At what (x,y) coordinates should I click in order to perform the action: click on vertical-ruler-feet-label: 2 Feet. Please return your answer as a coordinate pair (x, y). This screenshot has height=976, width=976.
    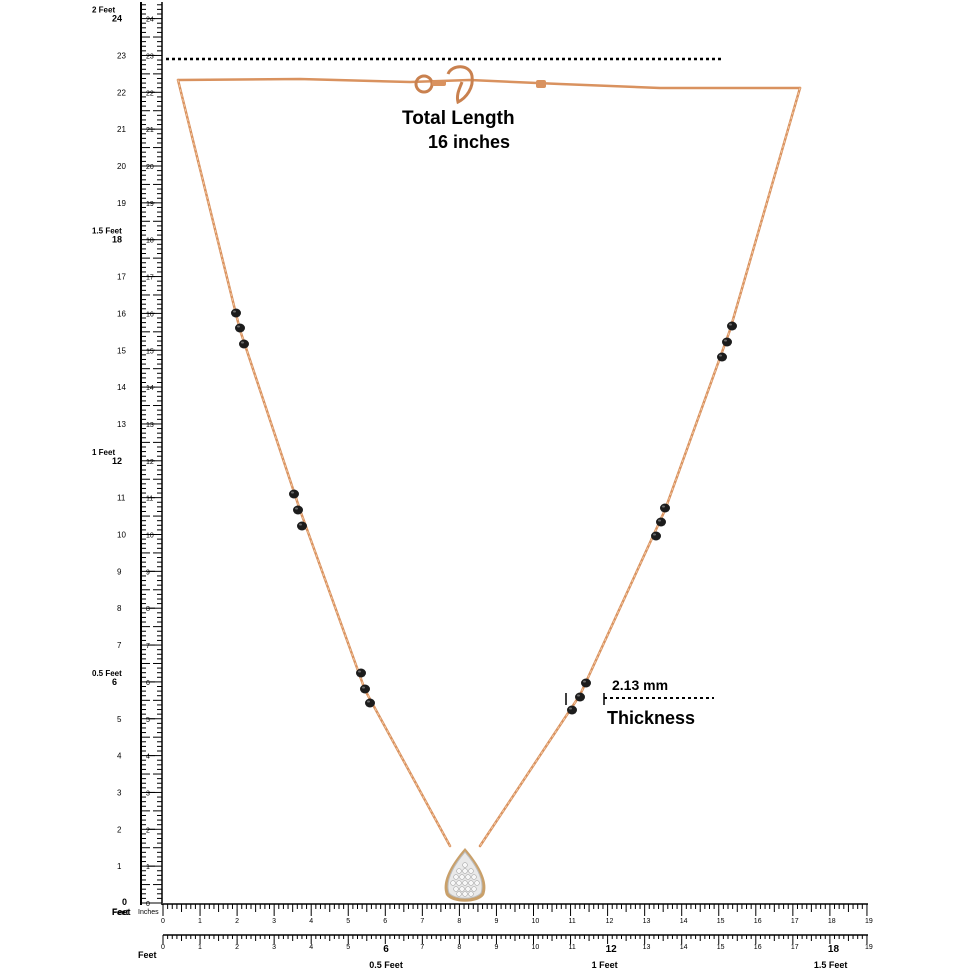
    Looking at the image, I should click on (103, 10).